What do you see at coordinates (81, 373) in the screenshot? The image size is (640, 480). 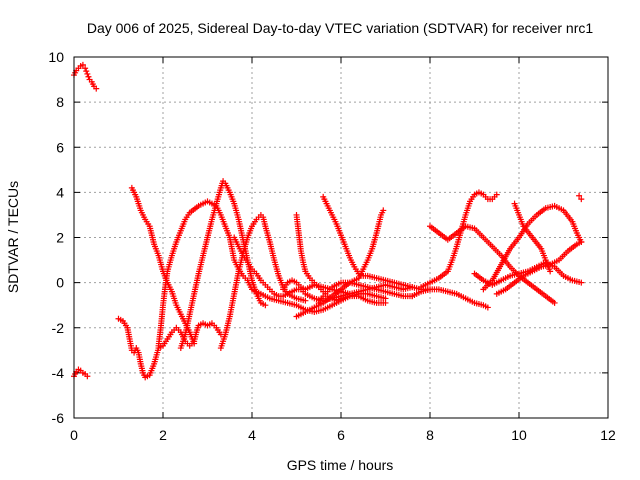 I see `series-arc02` at bounding box center [81, 373].